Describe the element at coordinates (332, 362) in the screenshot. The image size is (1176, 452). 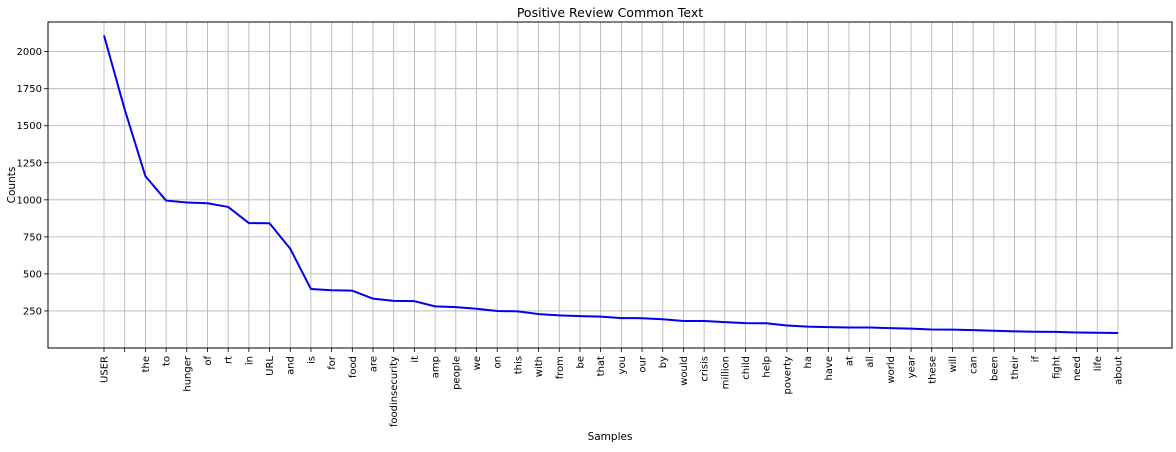
I see `x-tick-label: for` at that location.